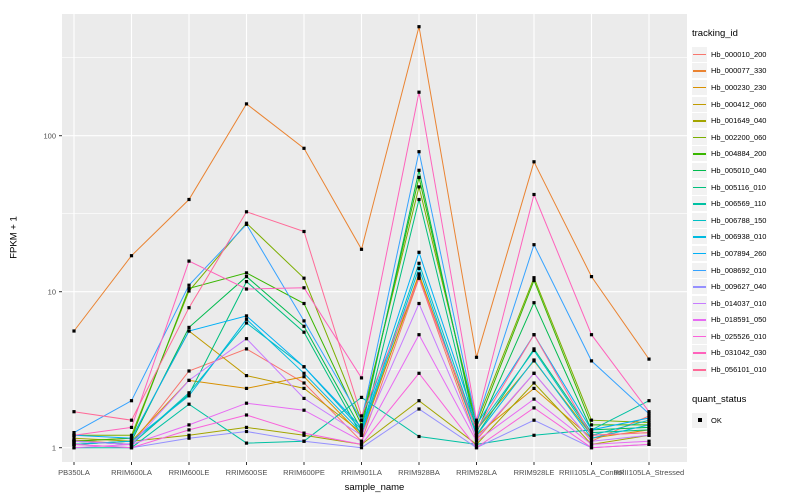  I want to click on legend-entry: Hb_007894_260, so click(745, 253).